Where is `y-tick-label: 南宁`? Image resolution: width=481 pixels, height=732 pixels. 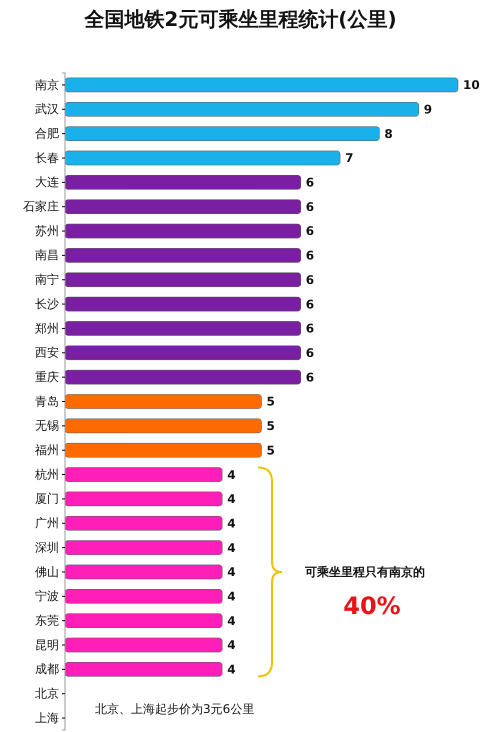
y-tick-label: 南宁 is located at coordinates (47, 279).